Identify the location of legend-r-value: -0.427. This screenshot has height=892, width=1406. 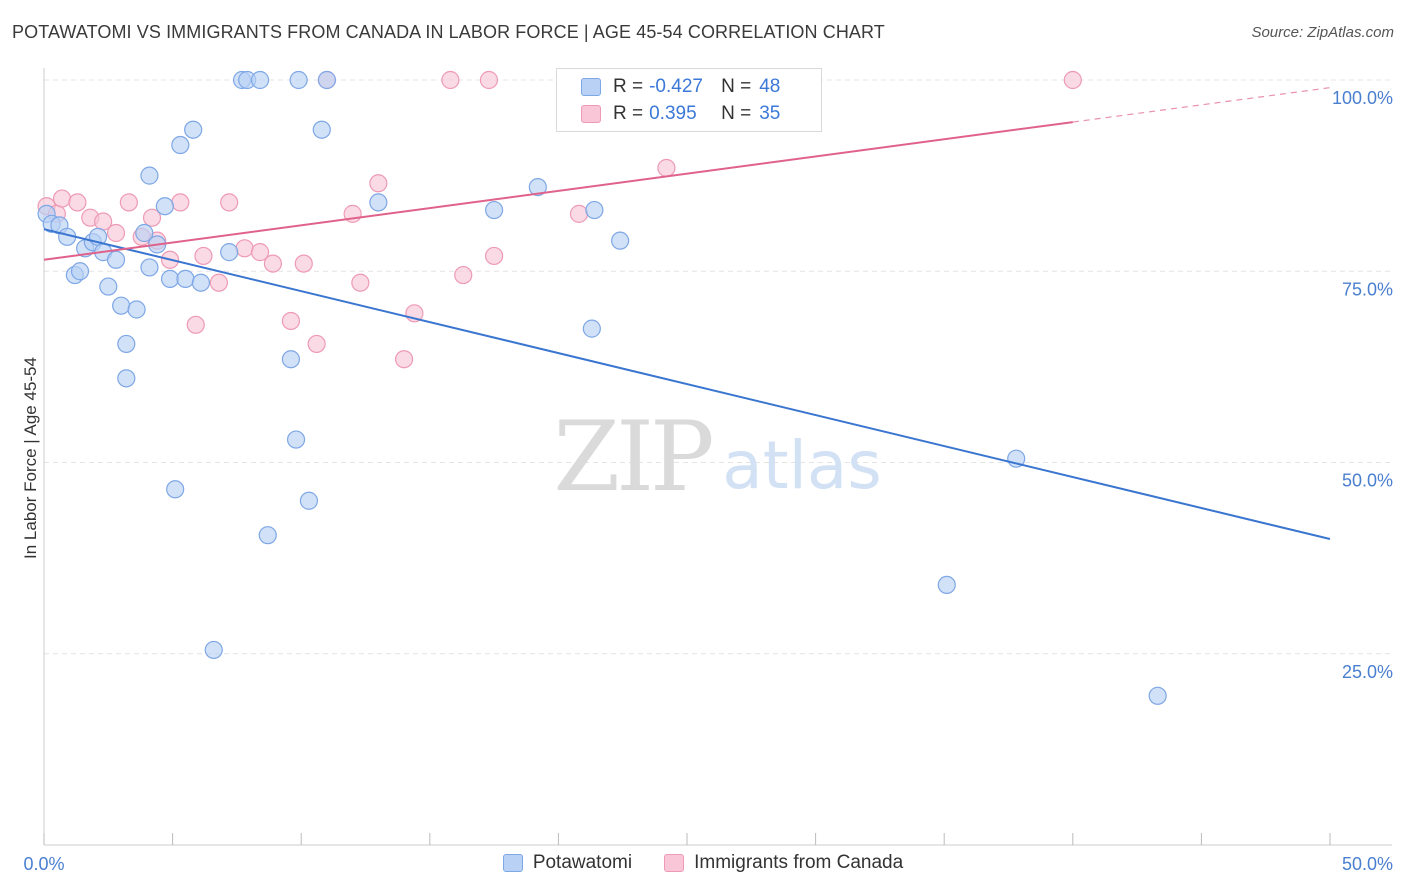
(676, 86).